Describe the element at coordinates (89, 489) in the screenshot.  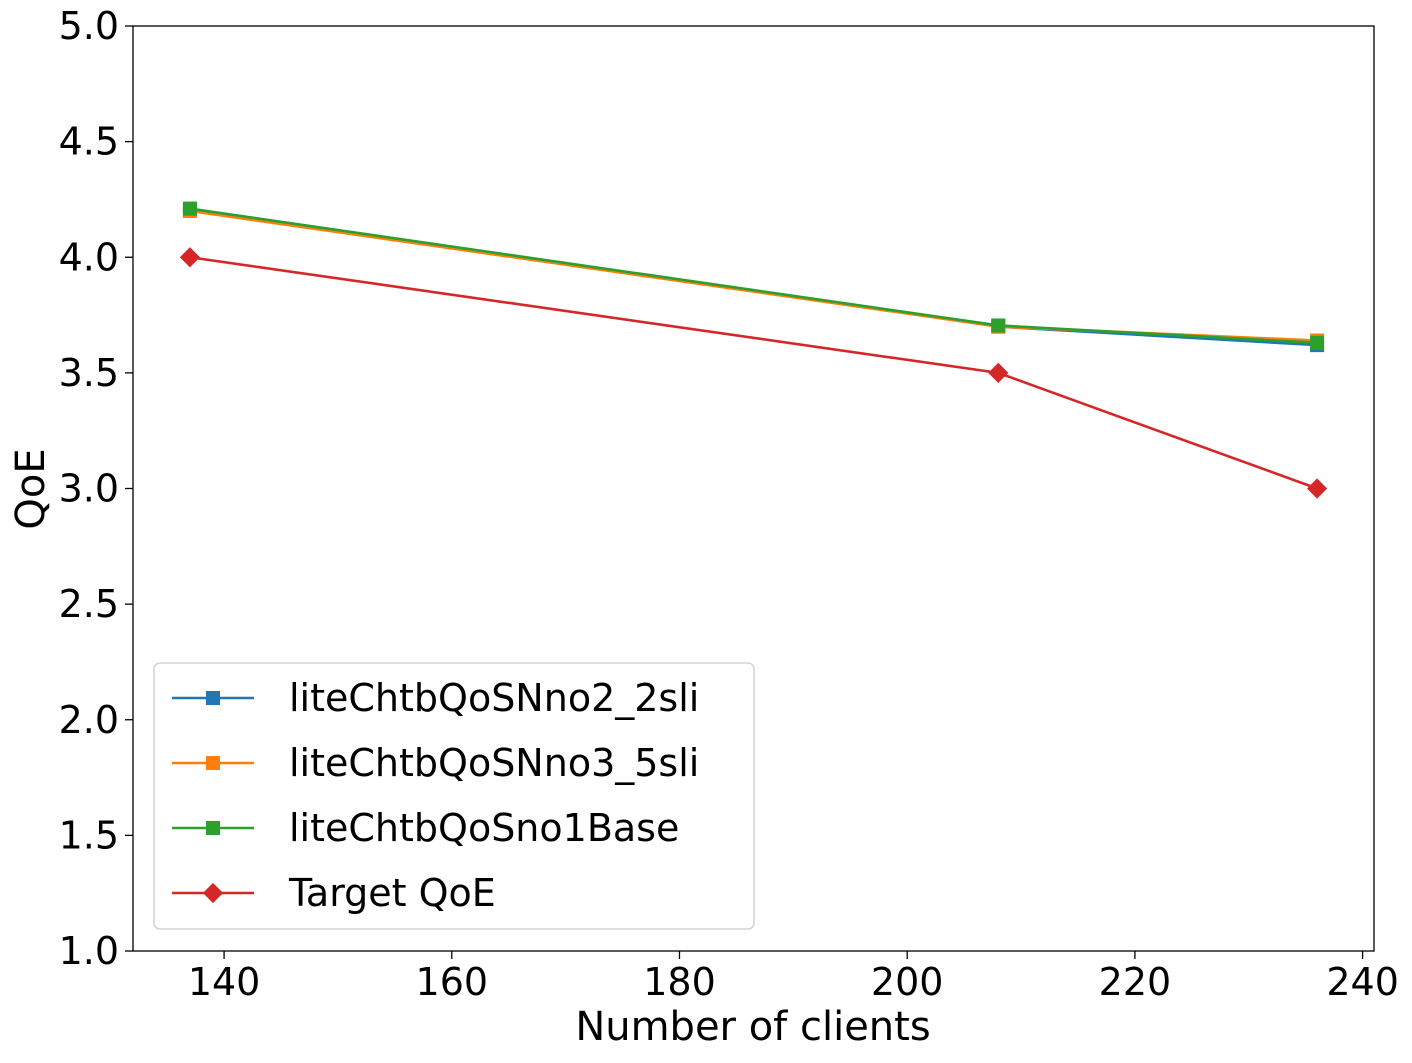
I see `y-tick-label: 3.0` at that location.